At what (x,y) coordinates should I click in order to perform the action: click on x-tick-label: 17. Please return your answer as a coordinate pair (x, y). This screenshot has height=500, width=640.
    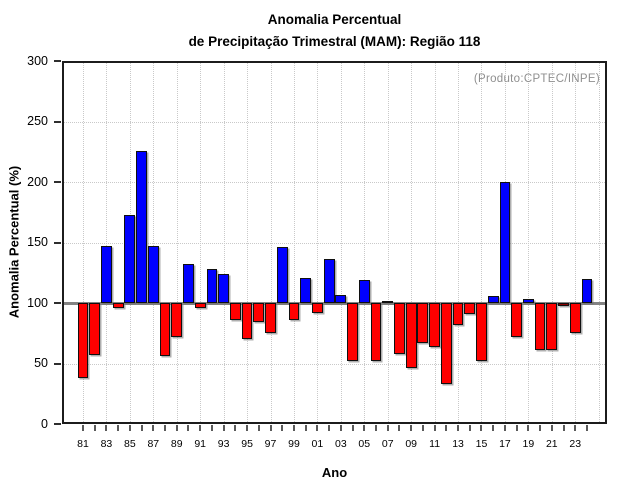
    Looking at the image, I should click on (505, 444).